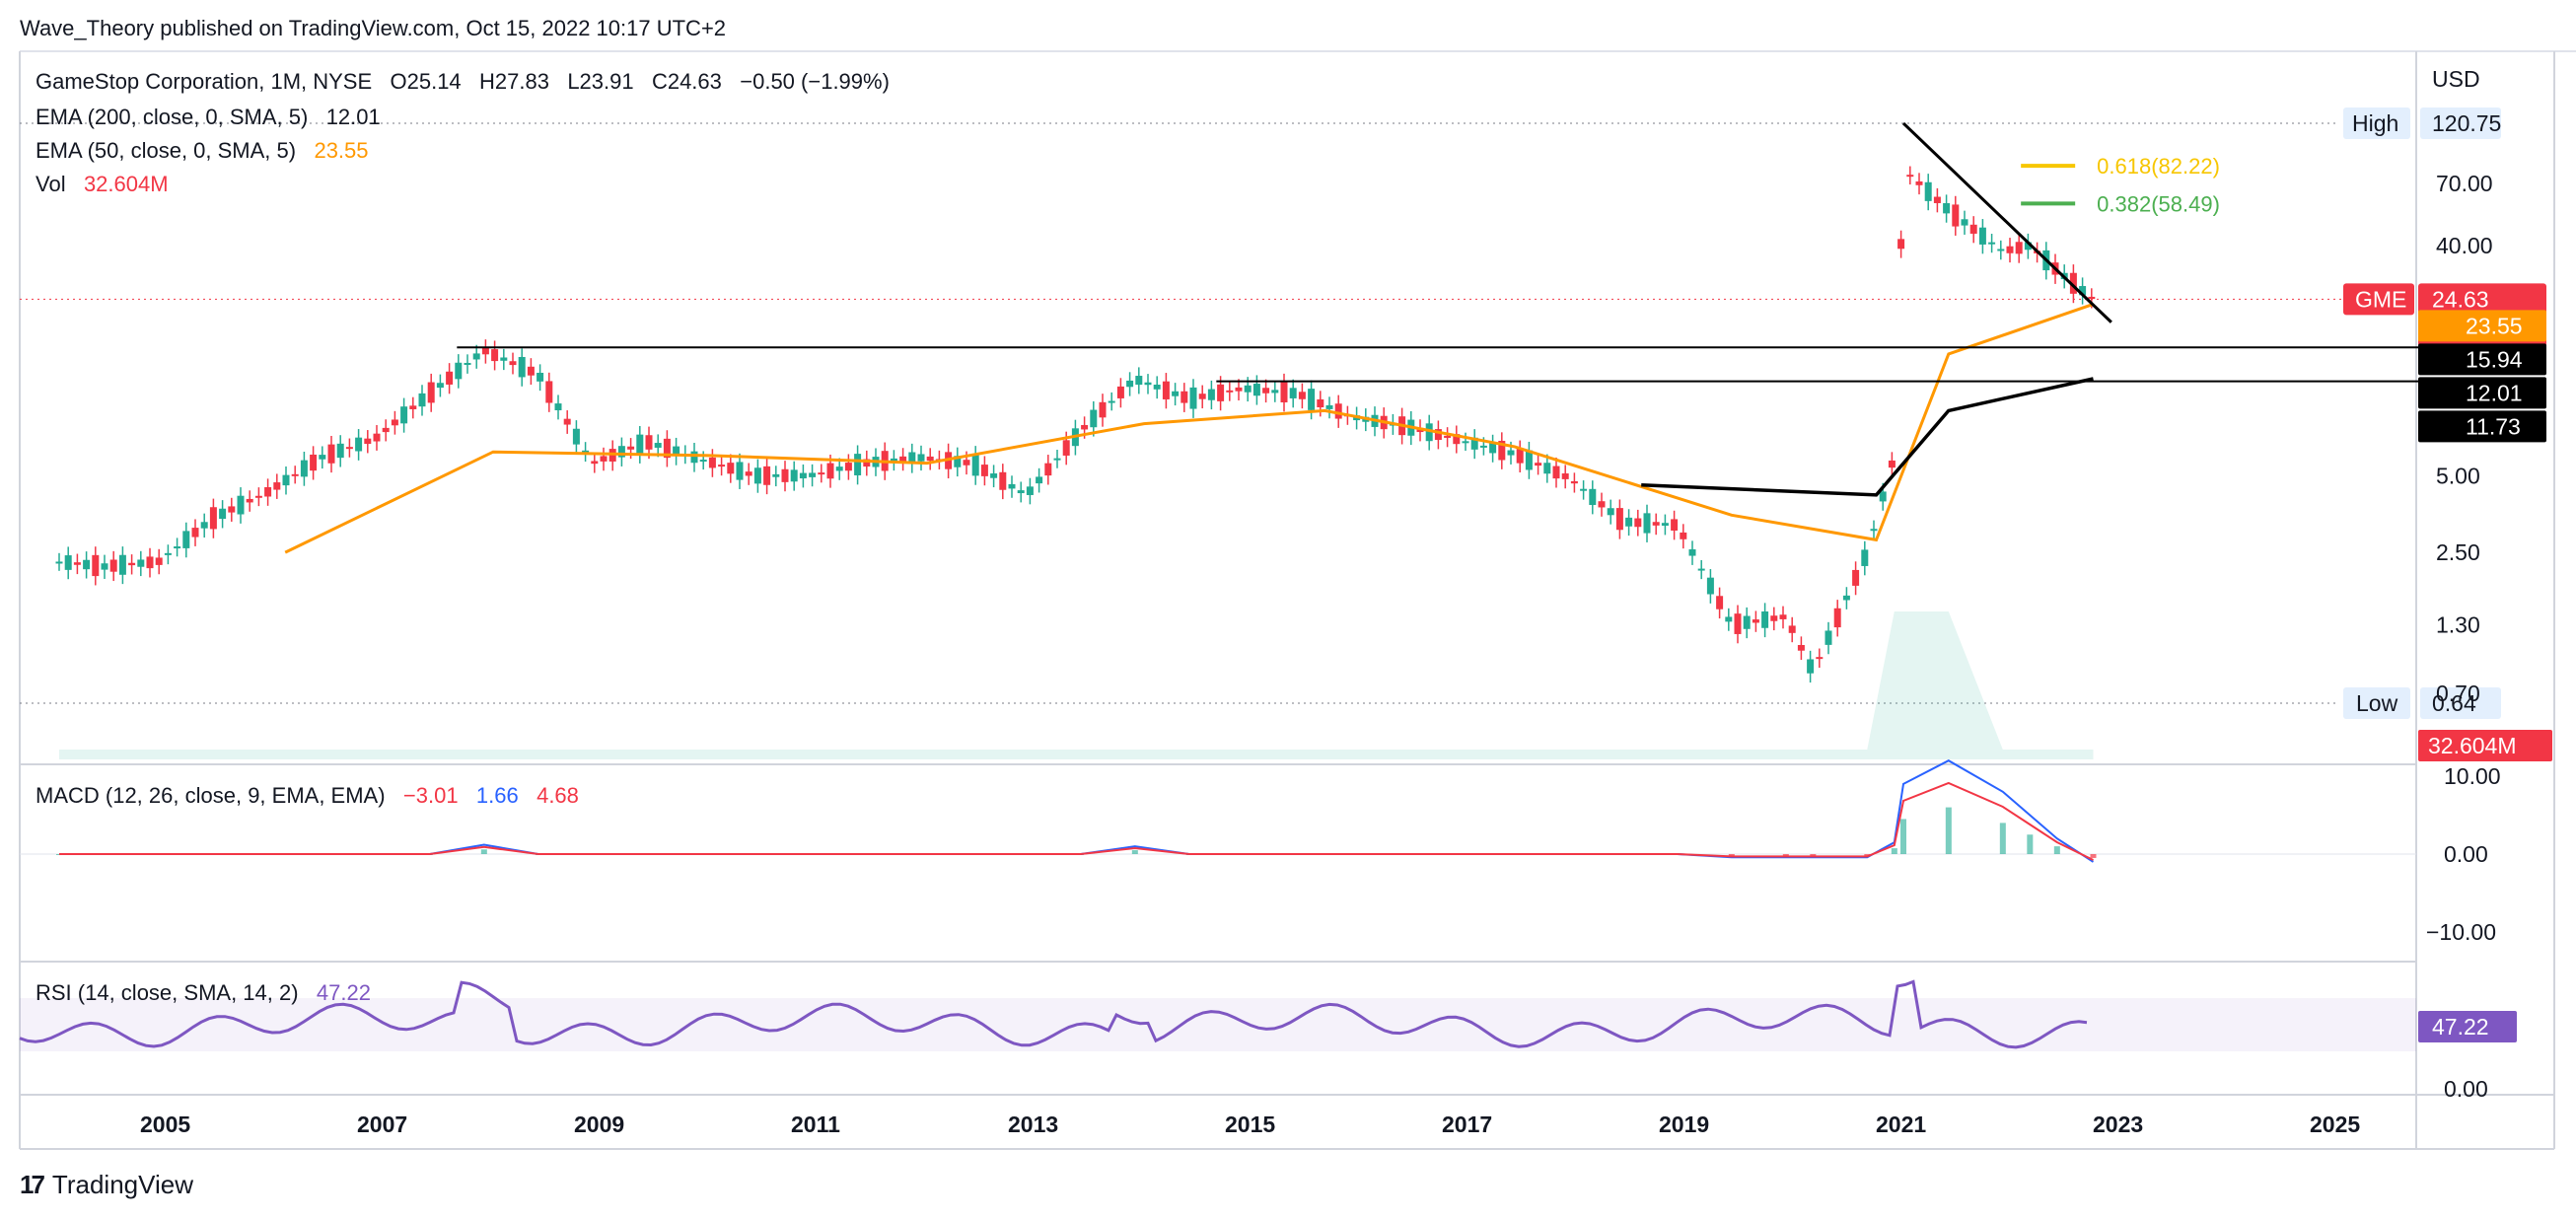  Describe the element at coordinates (2458, 693) in the screenshot. I see `price-axis-tick: 0.70` at that location.